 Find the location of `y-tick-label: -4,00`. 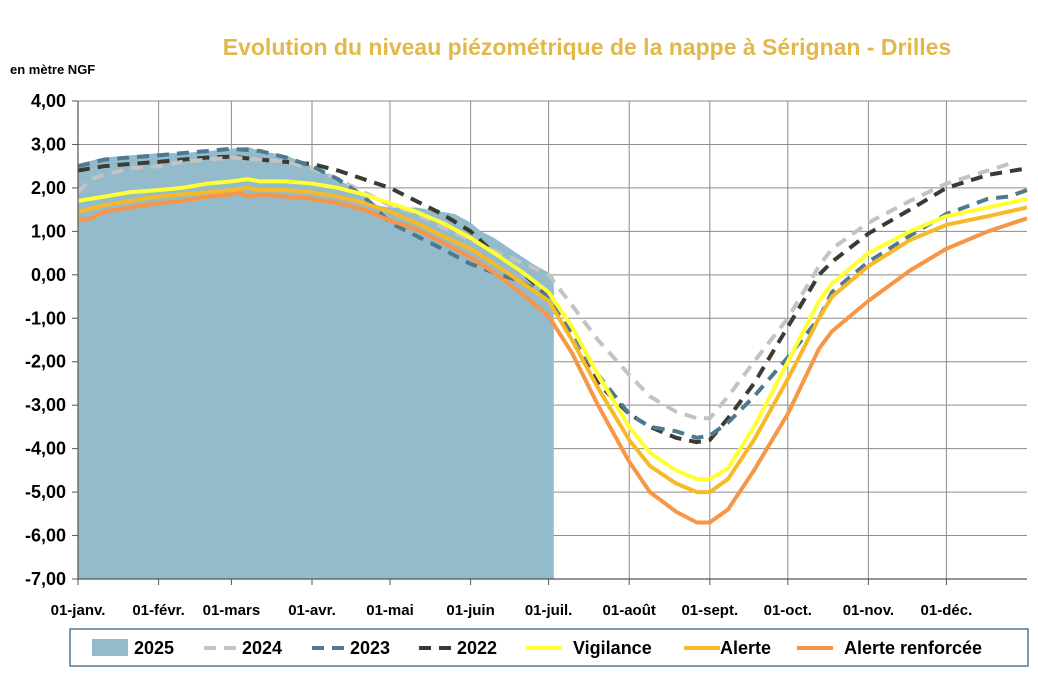

y-tick-label: -4,00 is located at coordinates (45, 449).